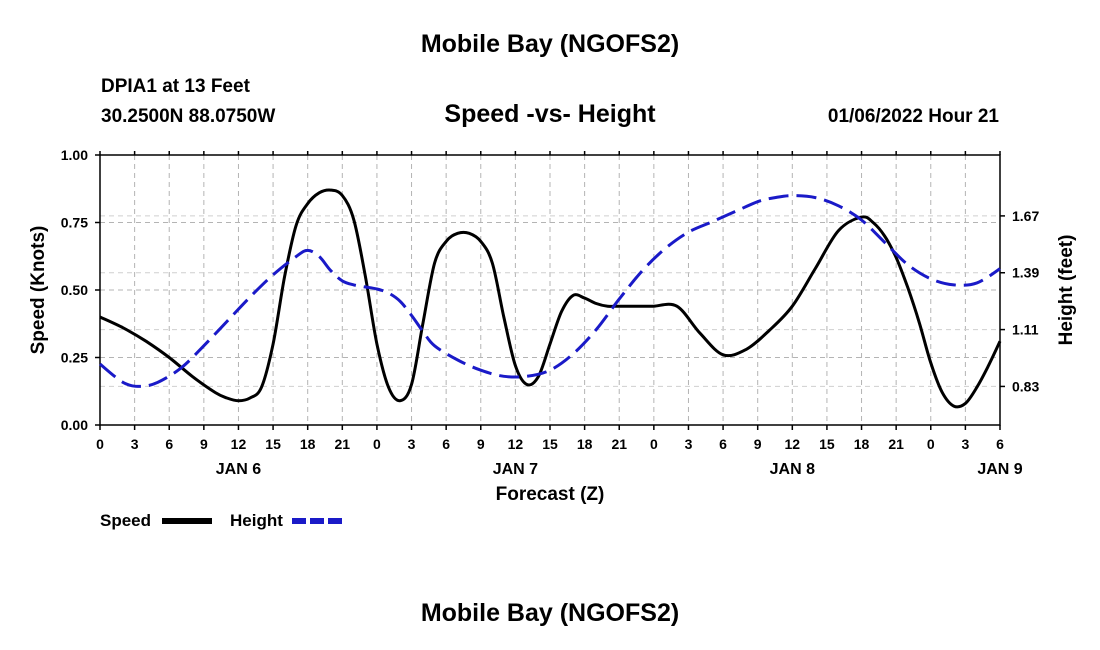 This screenshot has height=650, width=1100. I want to click on y2-tick-label: 1.67, so click(1025, 216).